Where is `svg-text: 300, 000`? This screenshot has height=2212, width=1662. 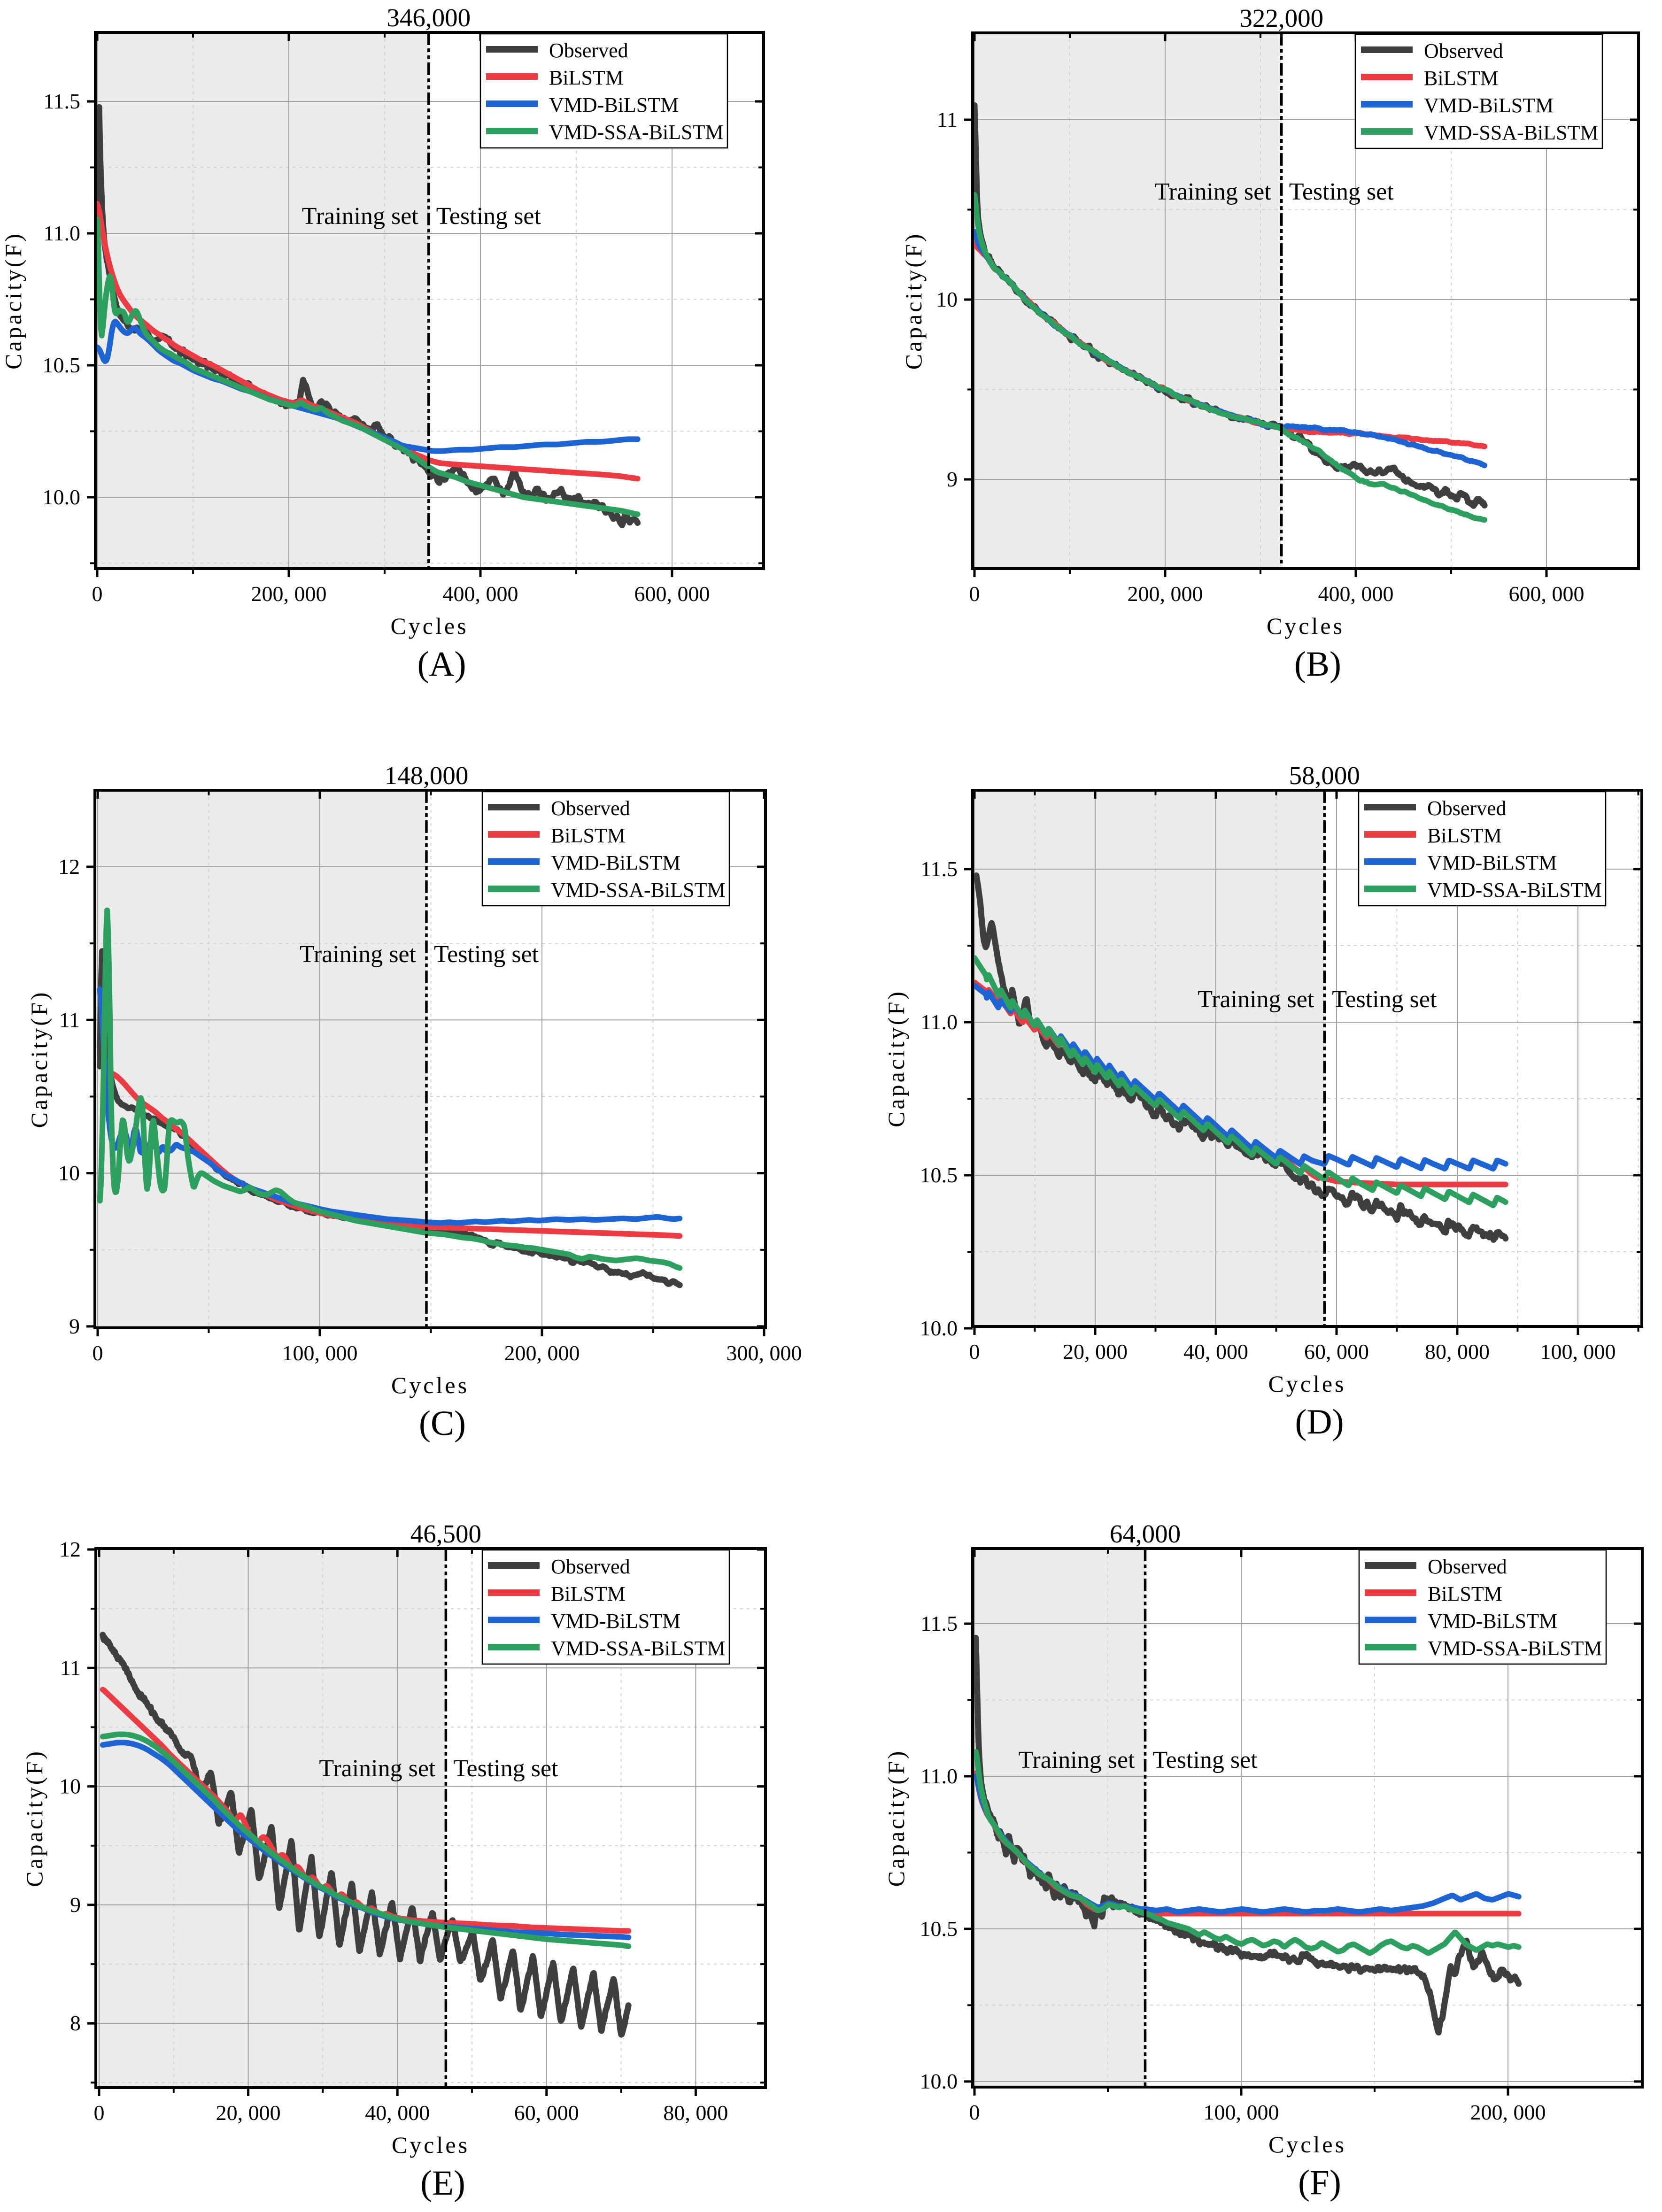
svg-text: 300, 000 is located at coordinates (764, 1353).